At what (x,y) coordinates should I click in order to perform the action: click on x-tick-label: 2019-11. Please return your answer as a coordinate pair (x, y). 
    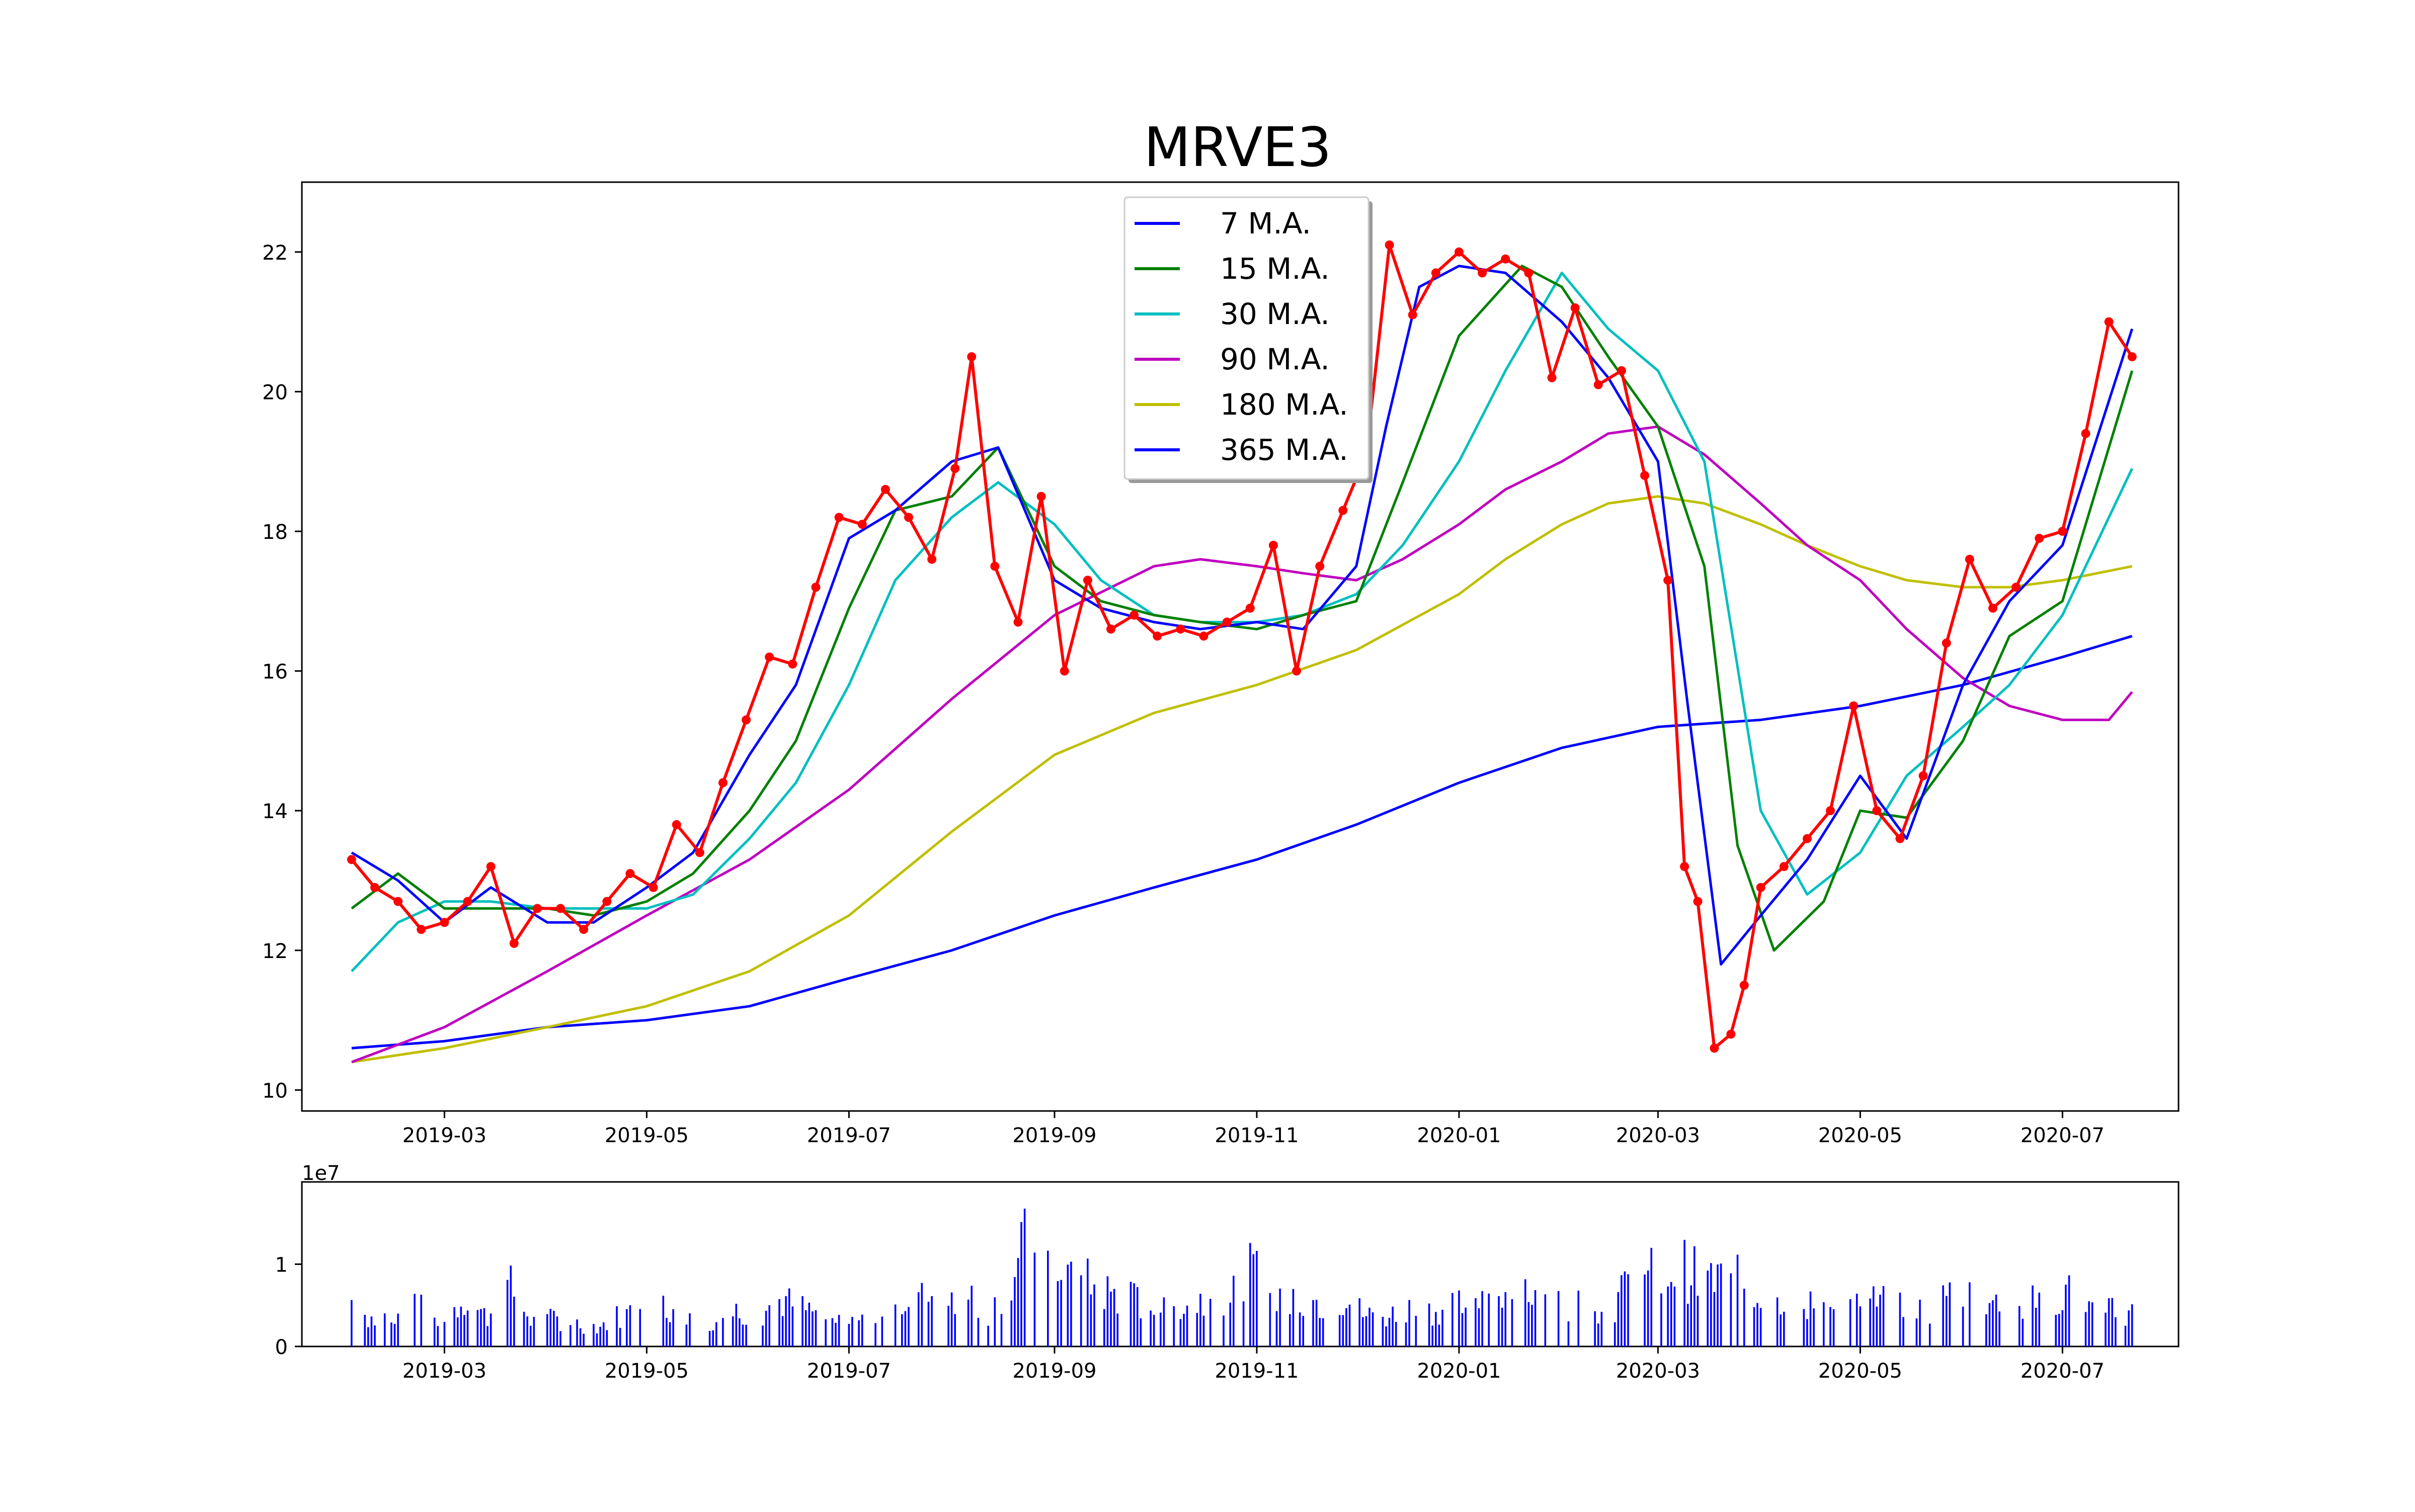
    Looking at the image, I should click on (1257, 1135).